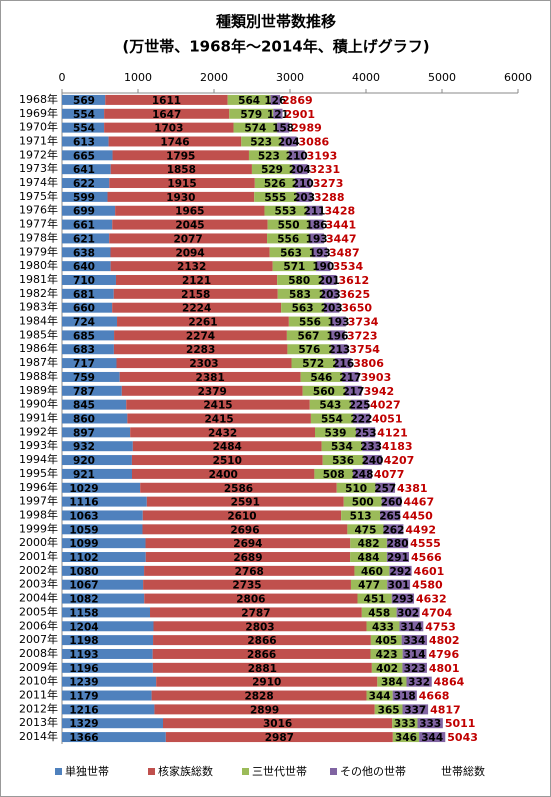 Image resolution: width=551 pixels, height=797 pixels. Describe the element at coordinates (38, 667) in the screenshot. I see `y-tick-label: 2009年` at that location.